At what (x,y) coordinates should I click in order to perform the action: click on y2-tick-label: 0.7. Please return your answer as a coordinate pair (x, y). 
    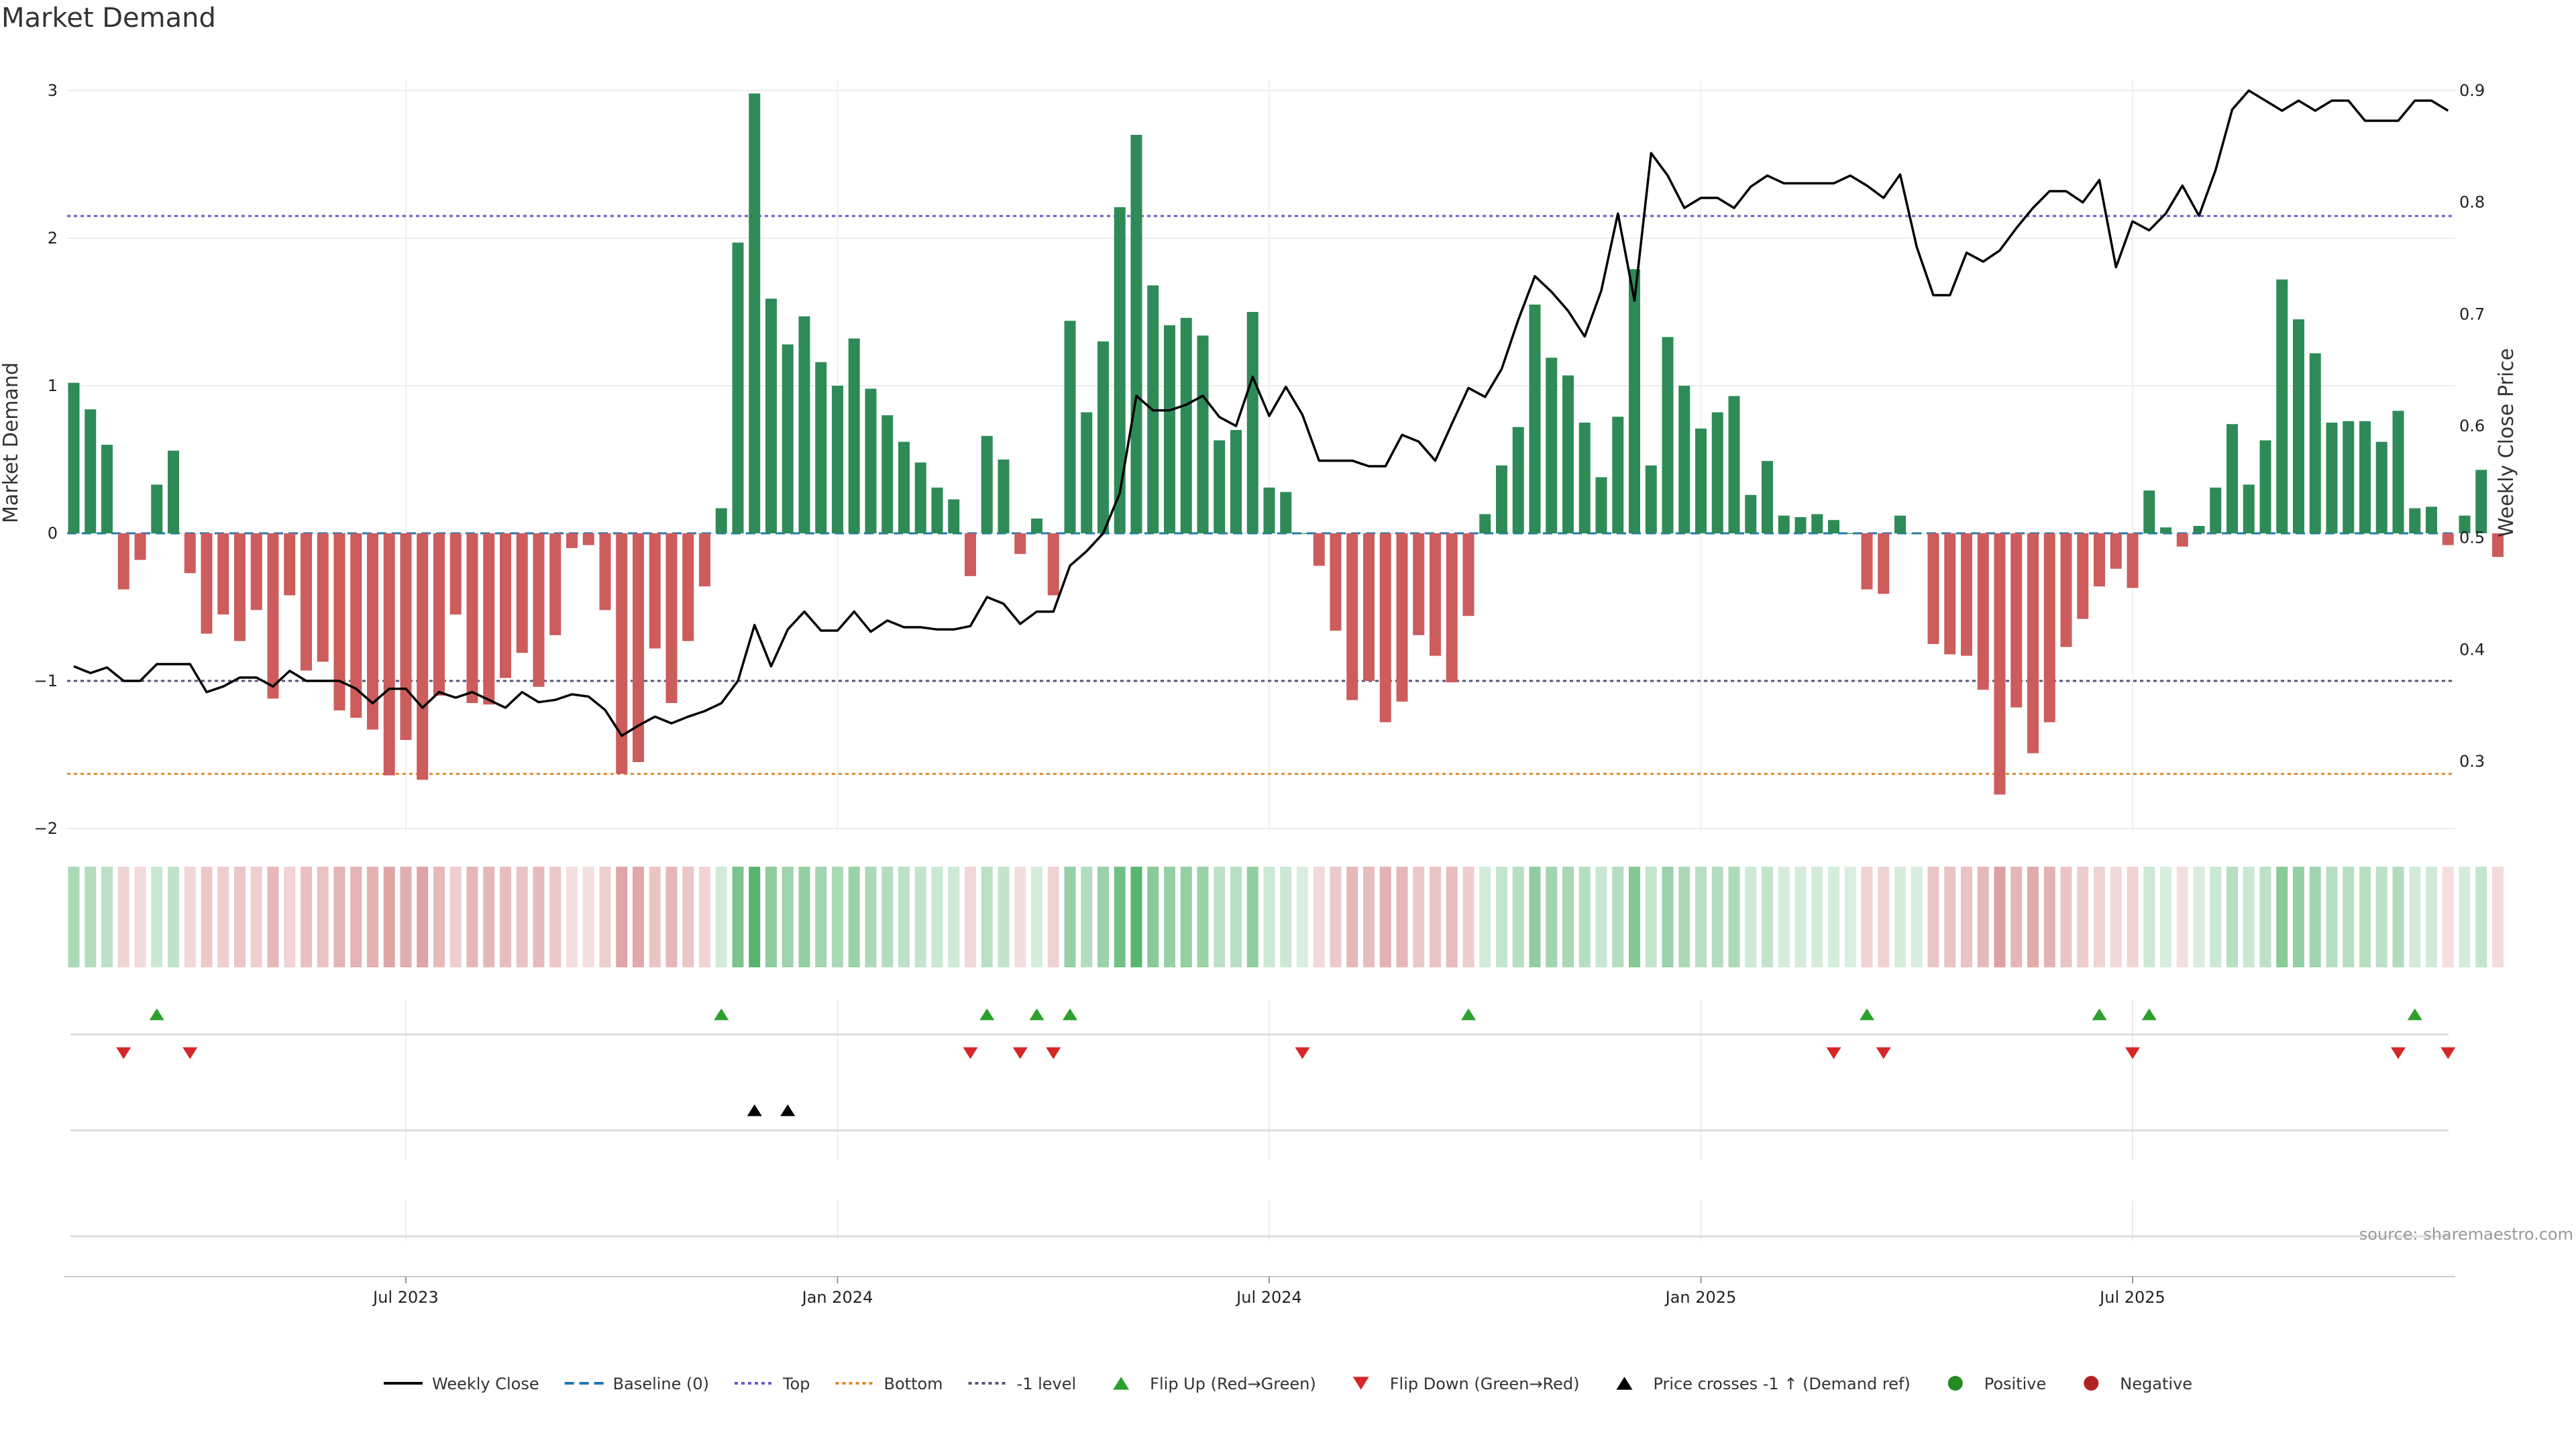
    Looking at the image, I should click on (2472, 314).